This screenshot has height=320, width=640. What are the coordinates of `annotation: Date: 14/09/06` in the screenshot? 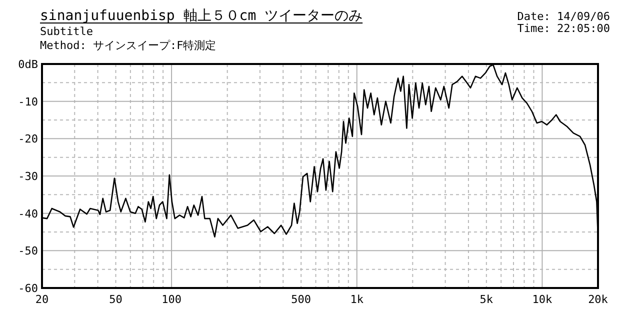 It's located at (563, 16).